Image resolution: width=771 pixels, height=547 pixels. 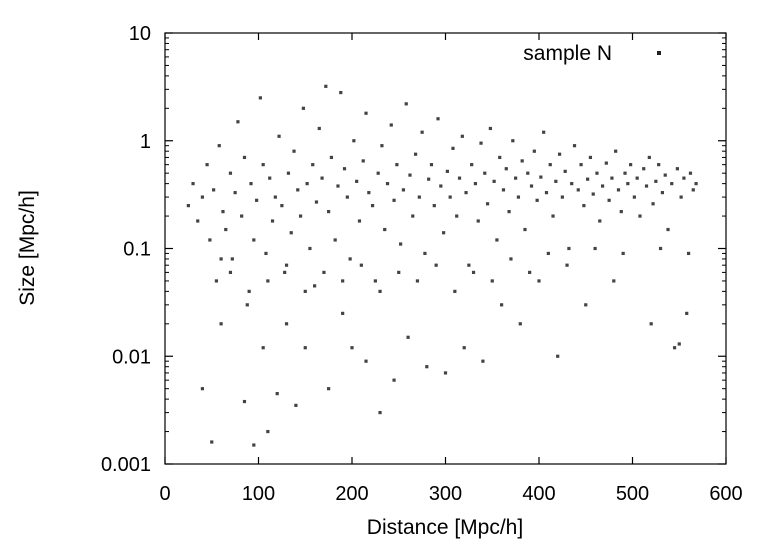 What do you see at coordinates (725, 494) in the screenshot?
I see `x-tick-label: 600` at bounding box center [725, 494].